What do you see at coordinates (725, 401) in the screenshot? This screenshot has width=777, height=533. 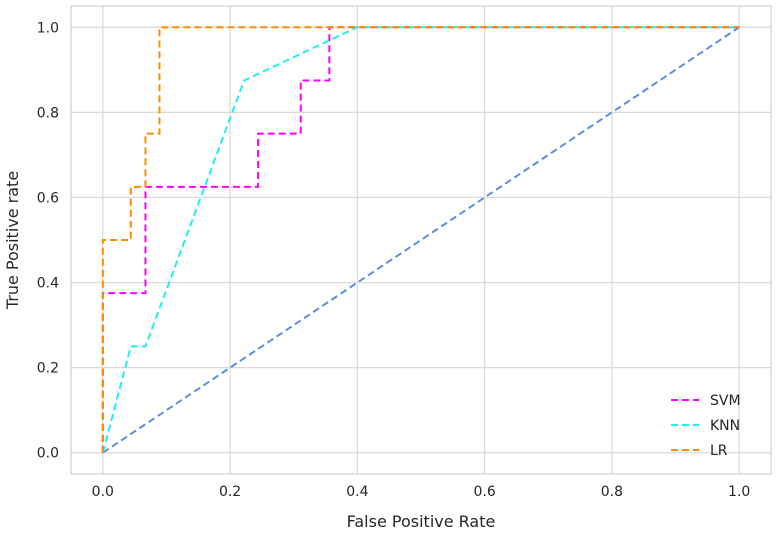 I see `legend-label: SVM` at bounding box center [725, 401].